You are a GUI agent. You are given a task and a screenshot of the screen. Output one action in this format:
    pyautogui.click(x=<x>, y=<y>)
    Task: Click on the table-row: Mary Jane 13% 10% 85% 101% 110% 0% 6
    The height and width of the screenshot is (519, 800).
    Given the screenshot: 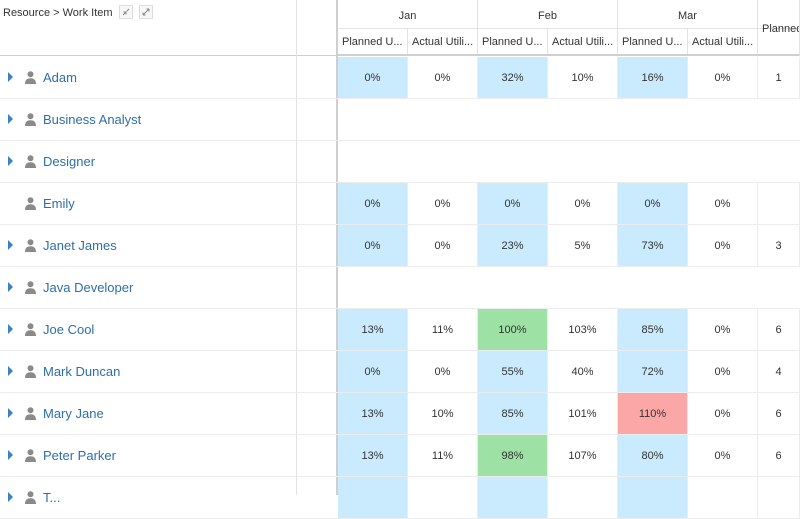 What is the action you would take?
    pyautogui.click(x=400, y=414)
    